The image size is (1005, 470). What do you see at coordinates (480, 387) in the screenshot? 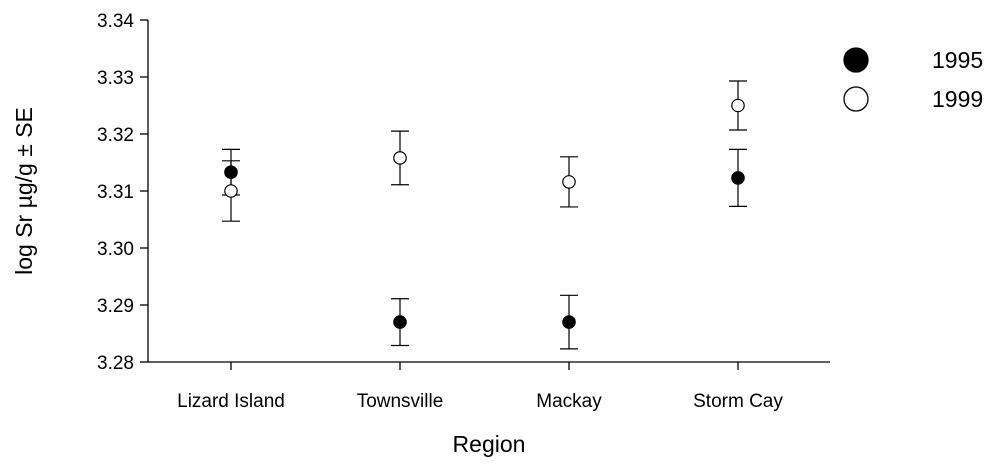
I see `x-ticks: Lizard Island Townsville Mackay Storm Cay` at bounding box center [480, 387].